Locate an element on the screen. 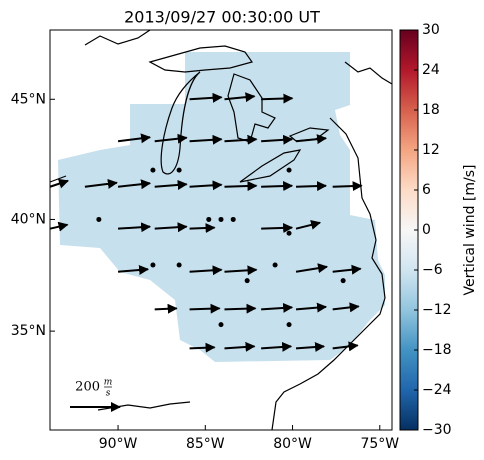 The height and width of the screenshot is (460, 484). colorbar-tick-label: 24 is located at coordinates (431, 70).